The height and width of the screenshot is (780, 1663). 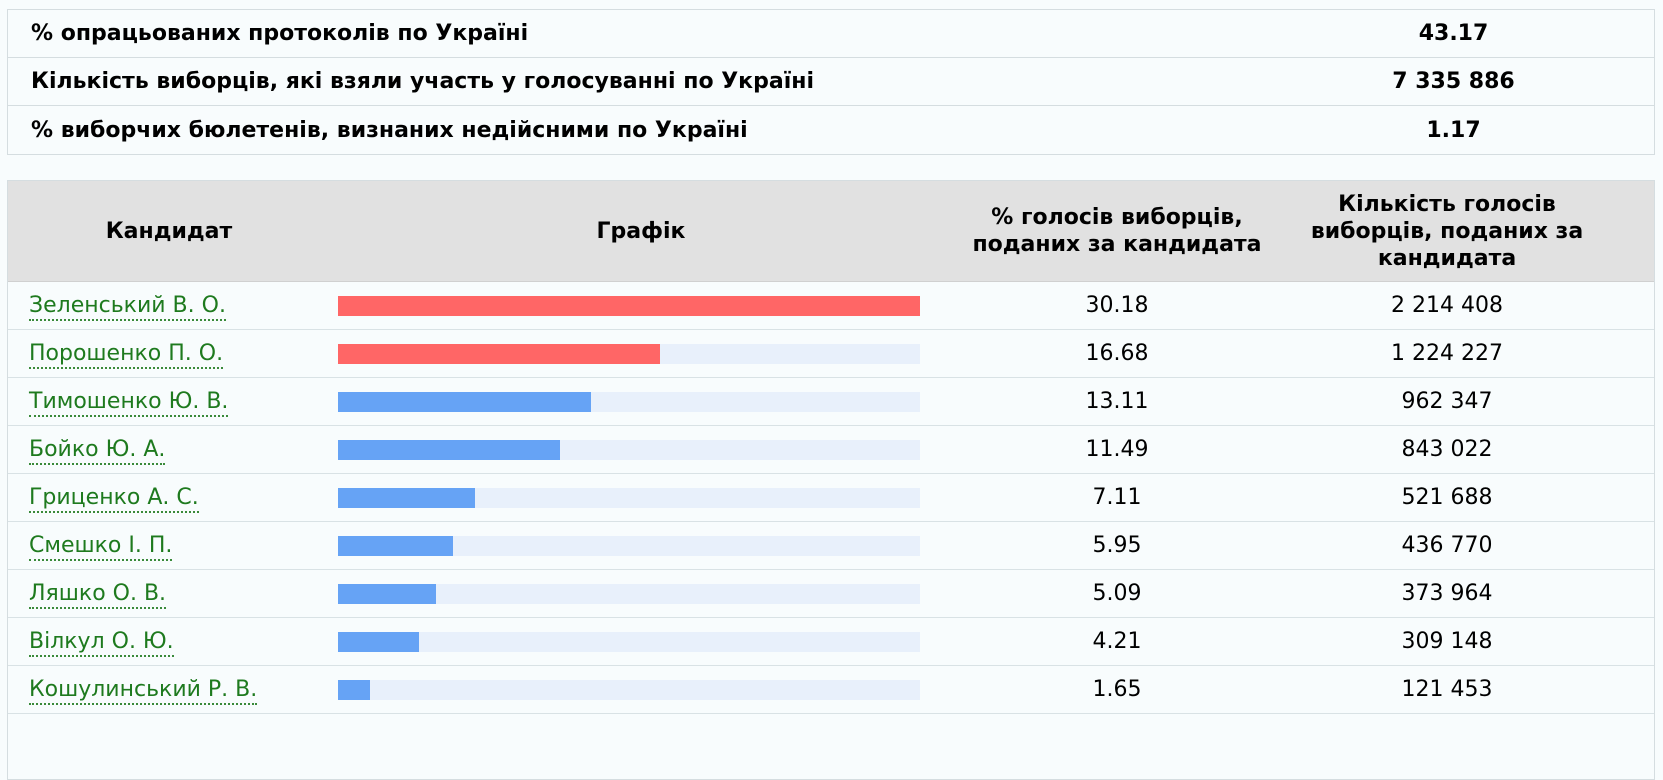 I want to click on candidate-cell: Порошенко П. О., so click(x=169, y=355).